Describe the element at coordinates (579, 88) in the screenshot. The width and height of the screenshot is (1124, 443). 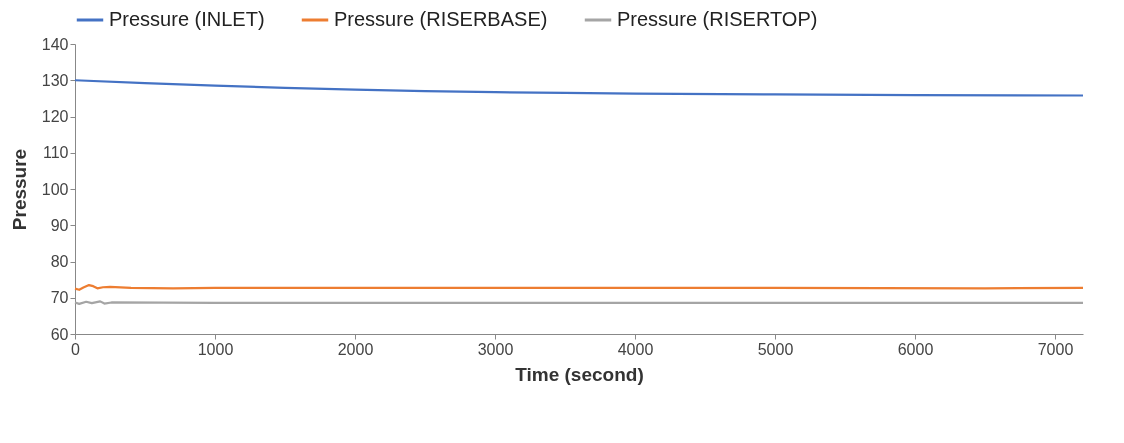
I see `line-series` at that location.